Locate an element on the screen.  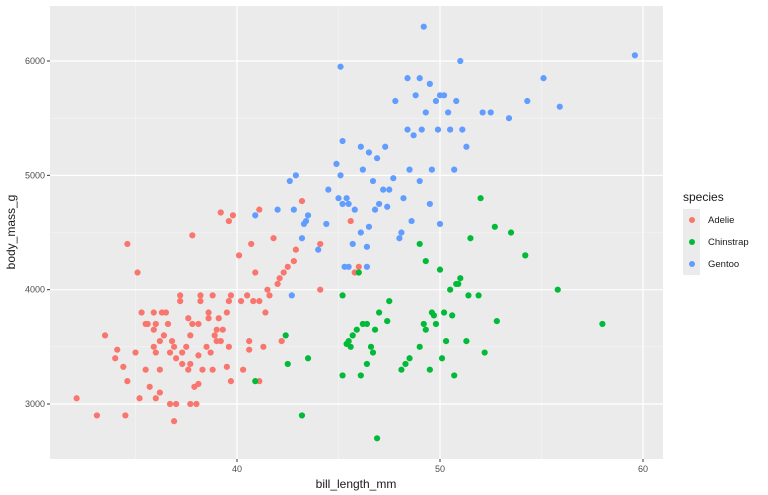
y-tick-label: 5000 is located at coordinates (35, 175).